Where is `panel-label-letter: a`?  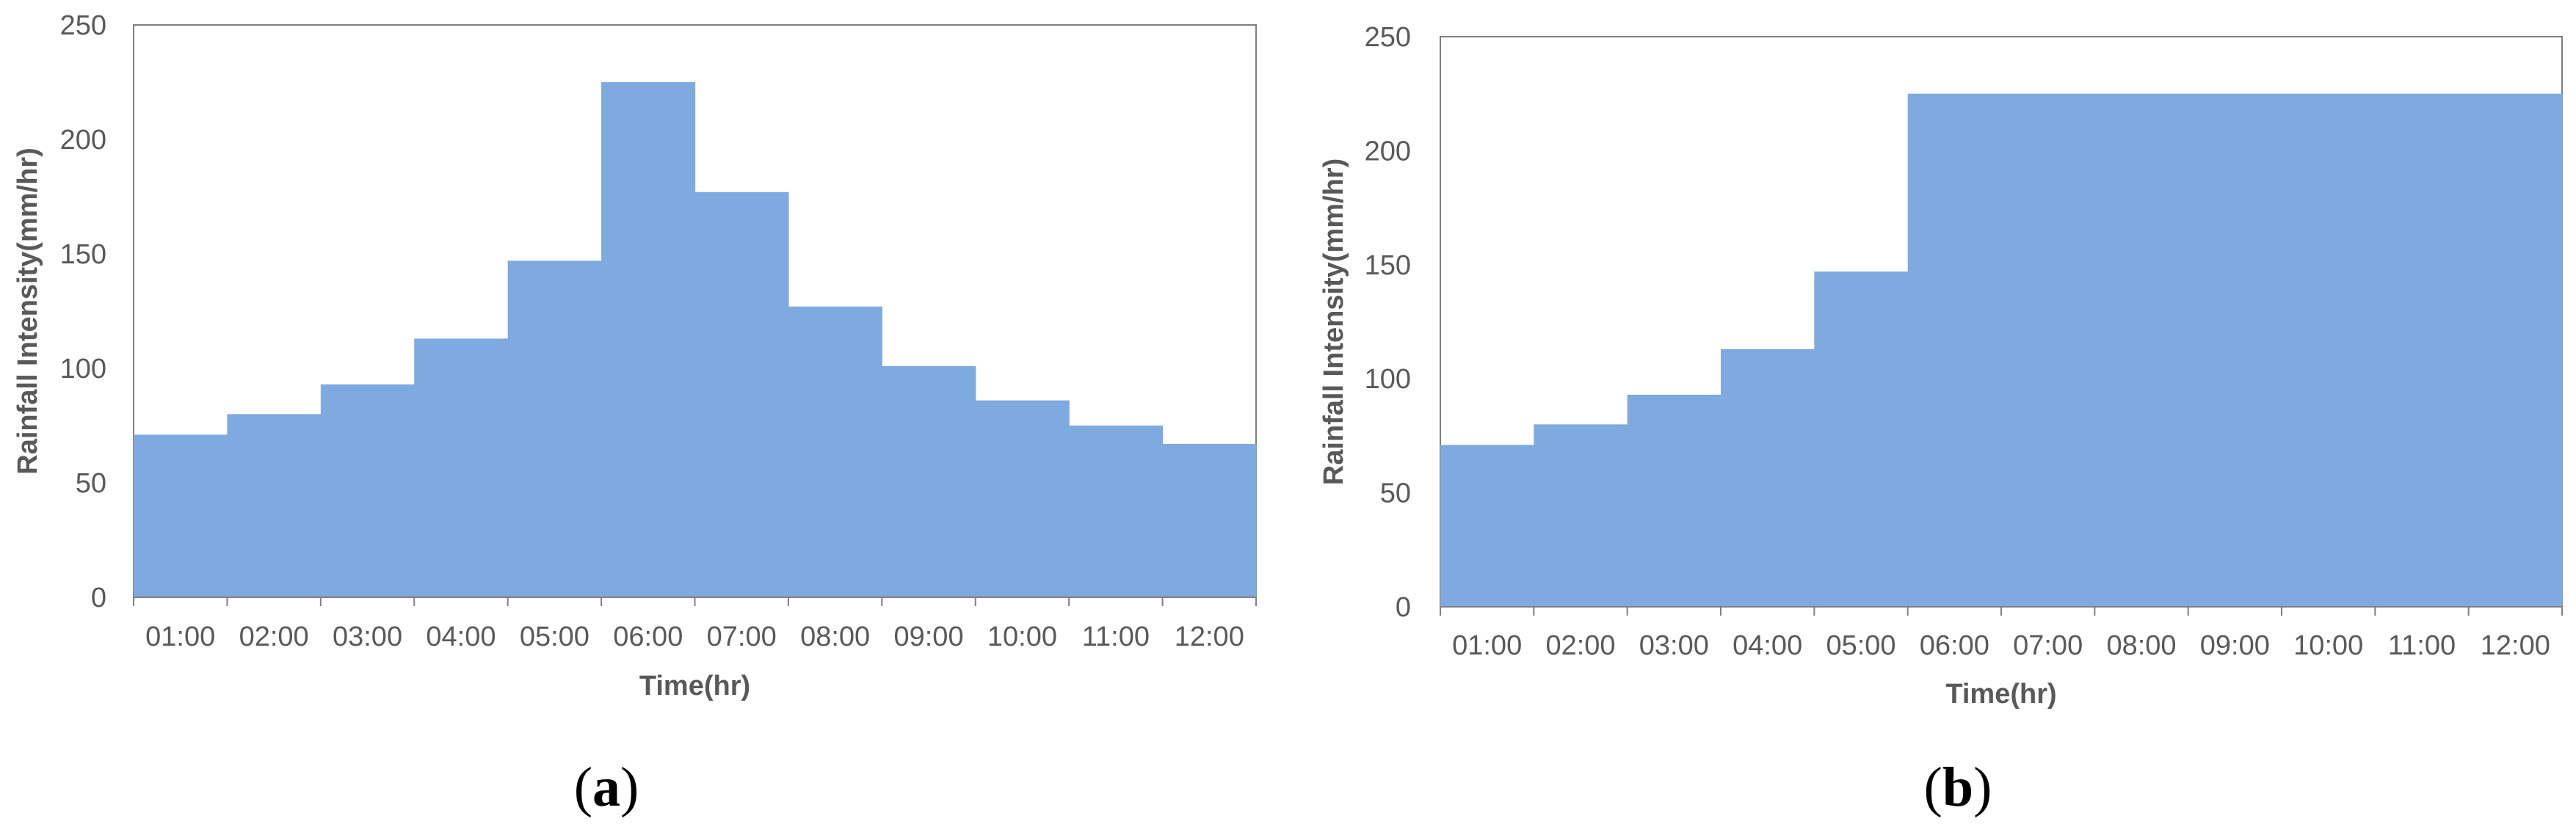 panel-label-letter: a is located at coordinates (606, 787).